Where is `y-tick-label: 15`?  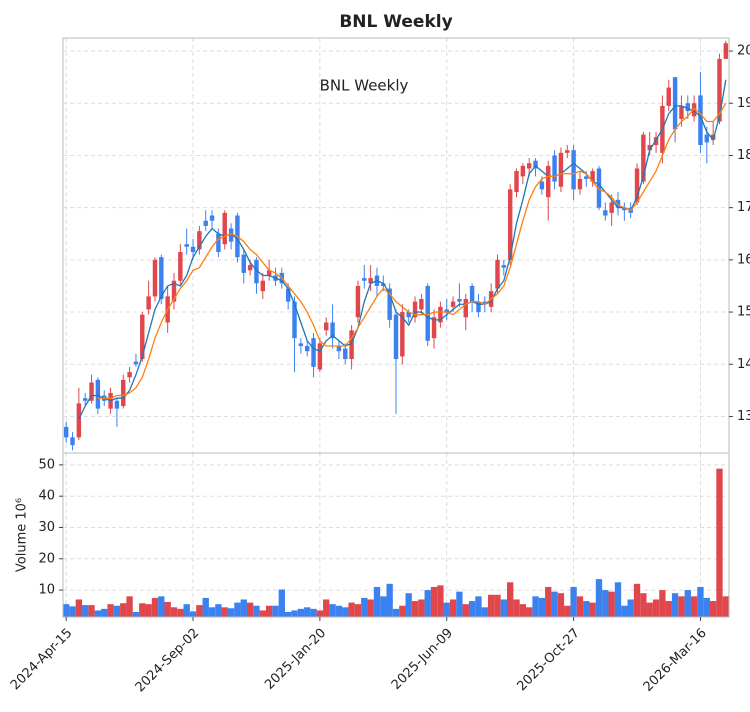
y-tick-label: 15 is located at coordinates (743, 312).